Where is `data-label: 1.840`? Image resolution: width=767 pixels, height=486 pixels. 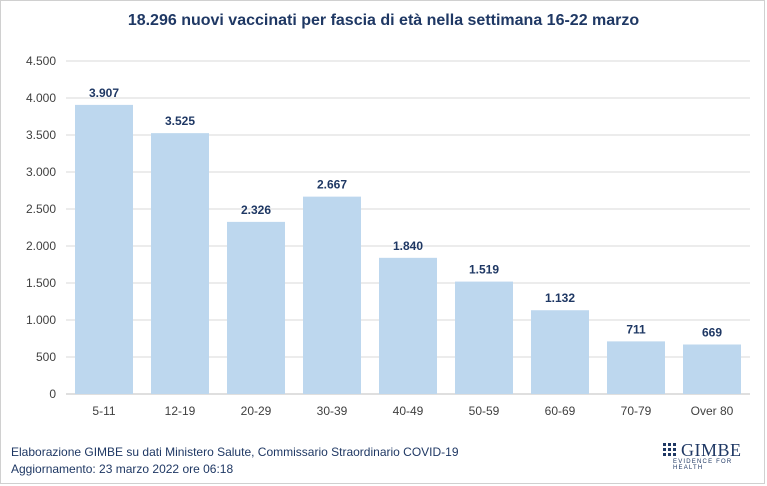
data-label: 1.840 is located at coordinates (408, 246).